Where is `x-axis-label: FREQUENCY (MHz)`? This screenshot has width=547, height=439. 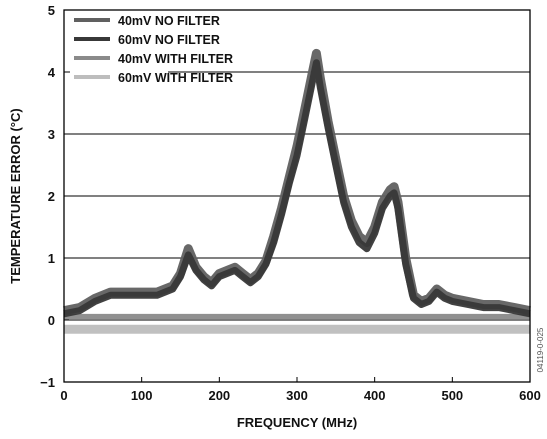 x-axis-label: FREQUENCY (MHz) is located at coordinates (297, 422).